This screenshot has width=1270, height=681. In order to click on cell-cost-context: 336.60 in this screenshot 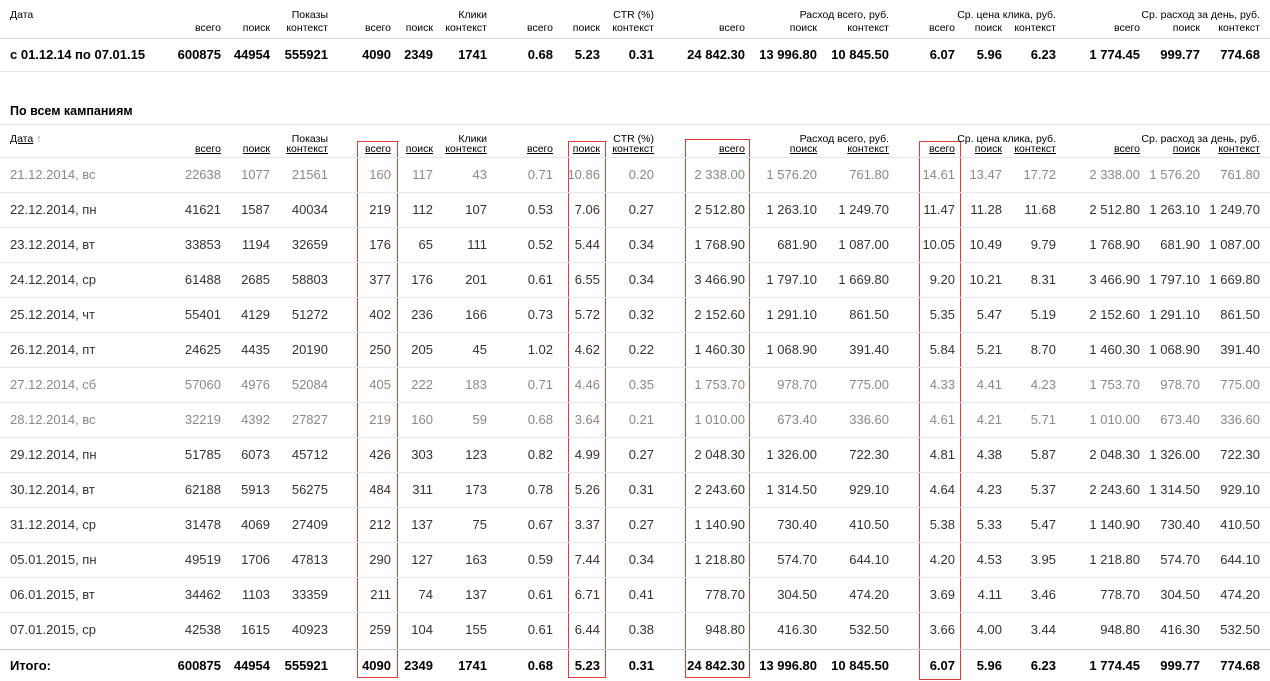, I will do `click(869, 419)`.